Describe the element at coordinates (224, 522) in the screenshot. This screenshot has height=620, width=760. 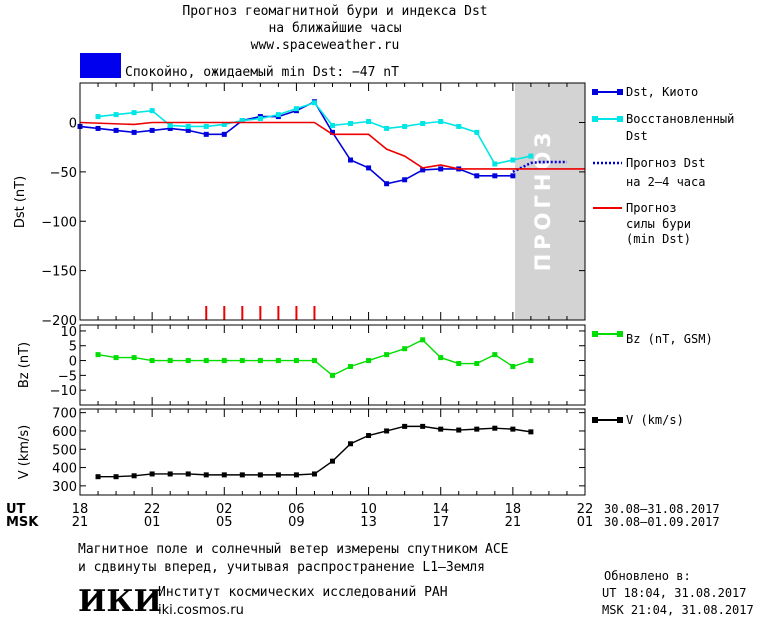
I see `x-tick-label-msk: 05` at that location.